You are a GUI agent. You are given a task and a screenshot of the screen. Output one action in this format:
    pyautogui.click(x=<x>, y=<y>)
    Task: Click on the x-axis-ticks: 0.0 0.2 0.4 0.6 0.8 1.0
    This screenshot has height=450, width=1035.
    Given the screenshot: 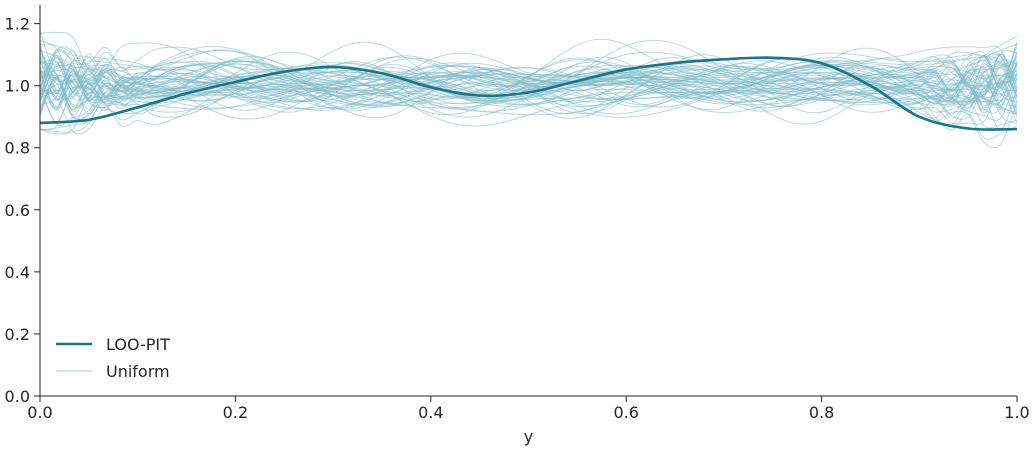 What is the action you would take?
    pyautogui.click(x=528, y=409)
    